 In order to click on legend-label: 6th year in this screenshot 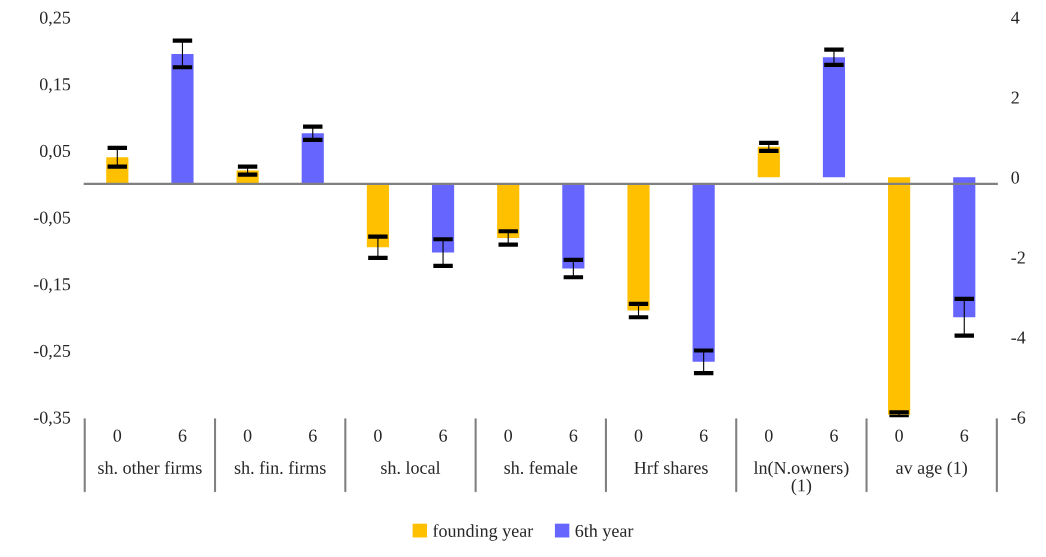, I will do `click(604, 532)`.